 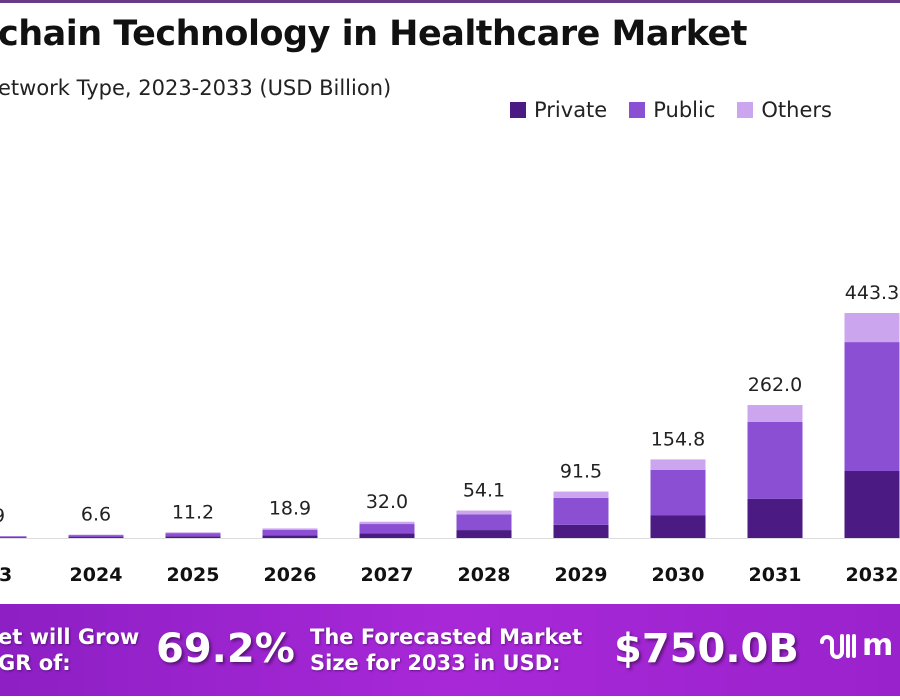 What do you see at coordinates (775, 385) in the screenshot?
I see `total-label: 262.0` at bounding box center [775, 385].